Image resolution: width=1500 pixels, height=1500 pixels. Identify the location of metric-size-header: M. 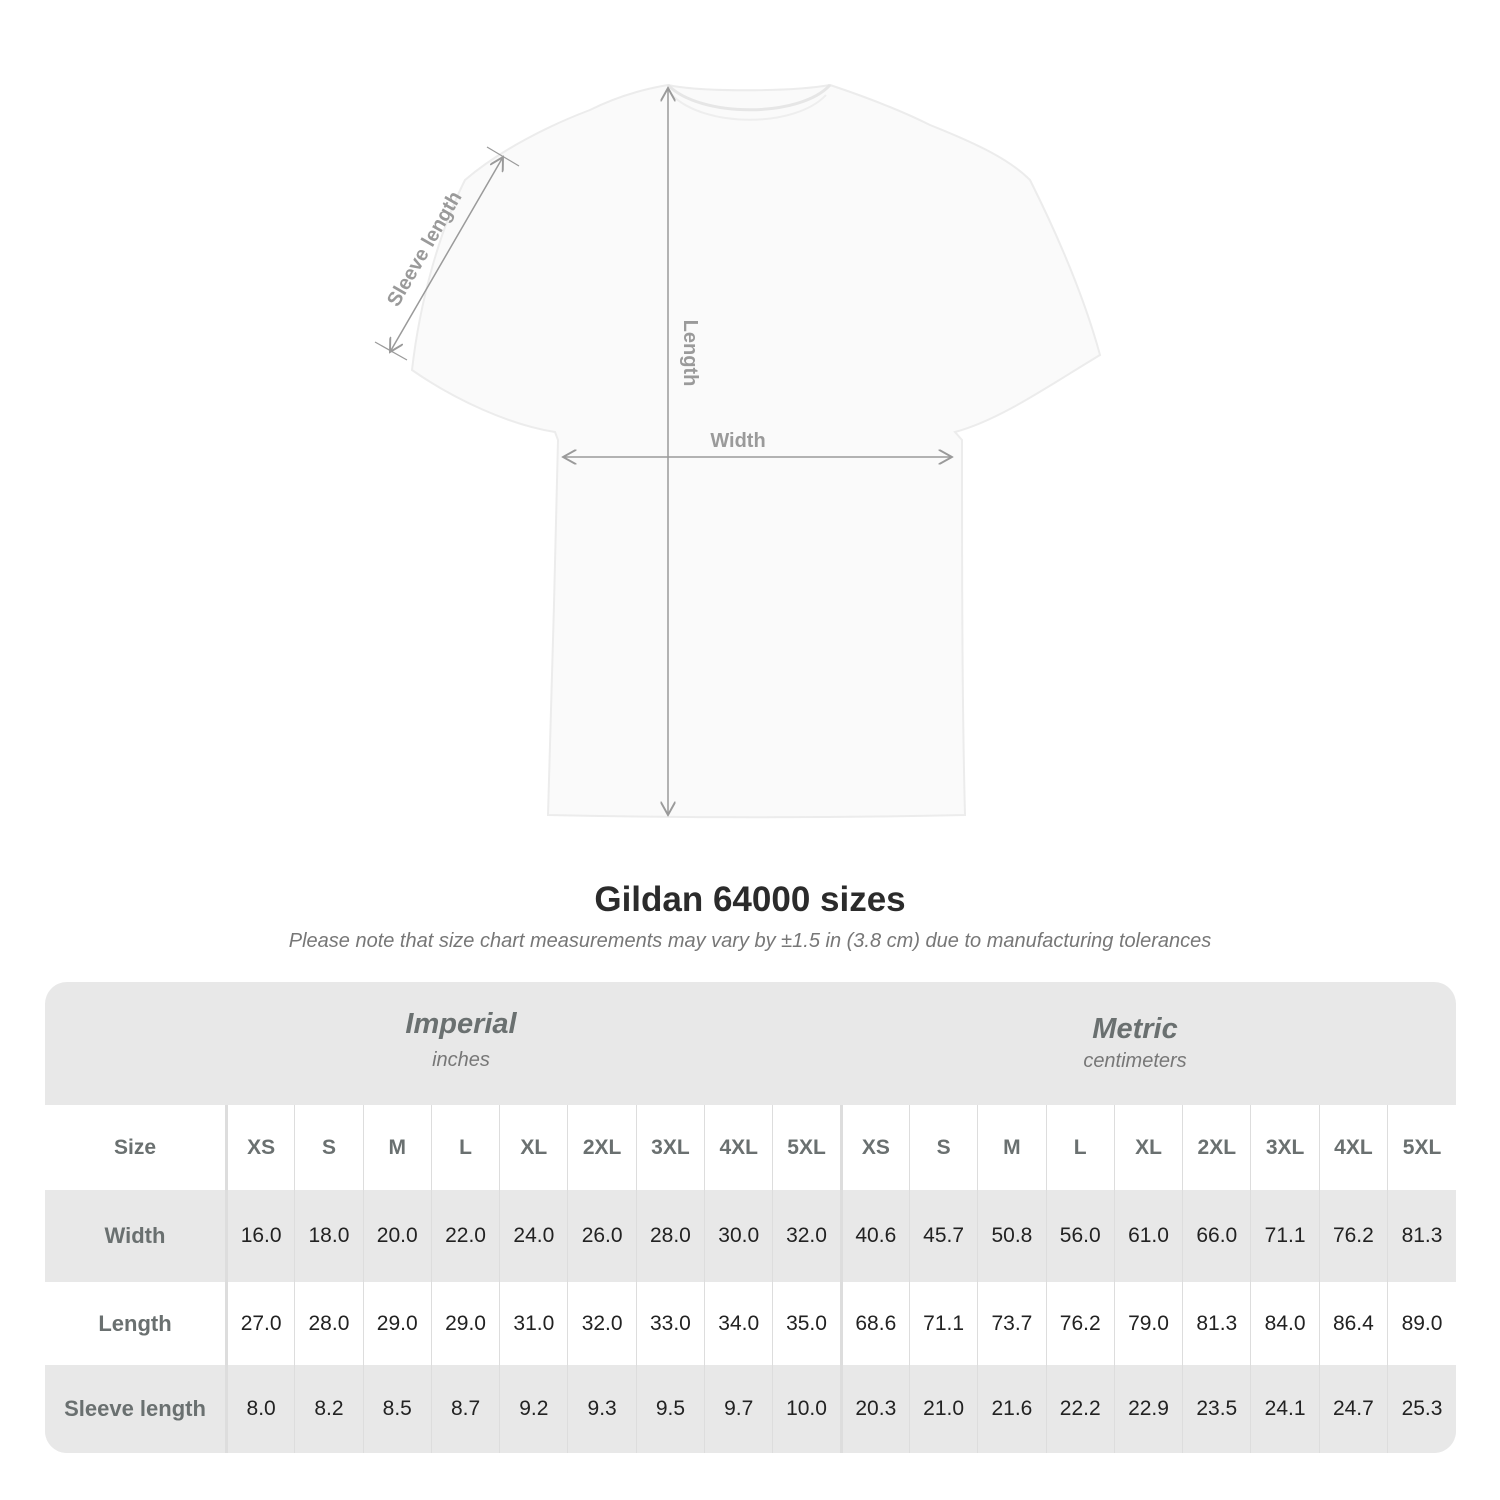
(1012, 1147).